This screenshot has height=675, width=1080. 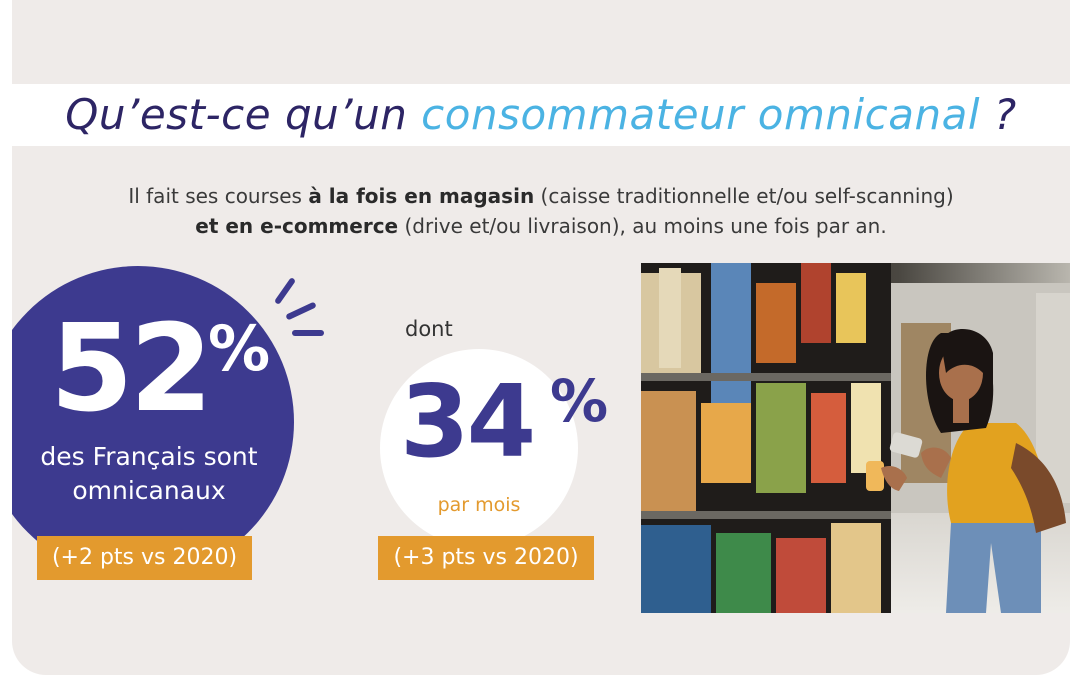 What do you see at coordinates (421, 196) in the screenshot?
I see `definition-bold-1: à la fois en magasin` at bounding box center [421, 196].